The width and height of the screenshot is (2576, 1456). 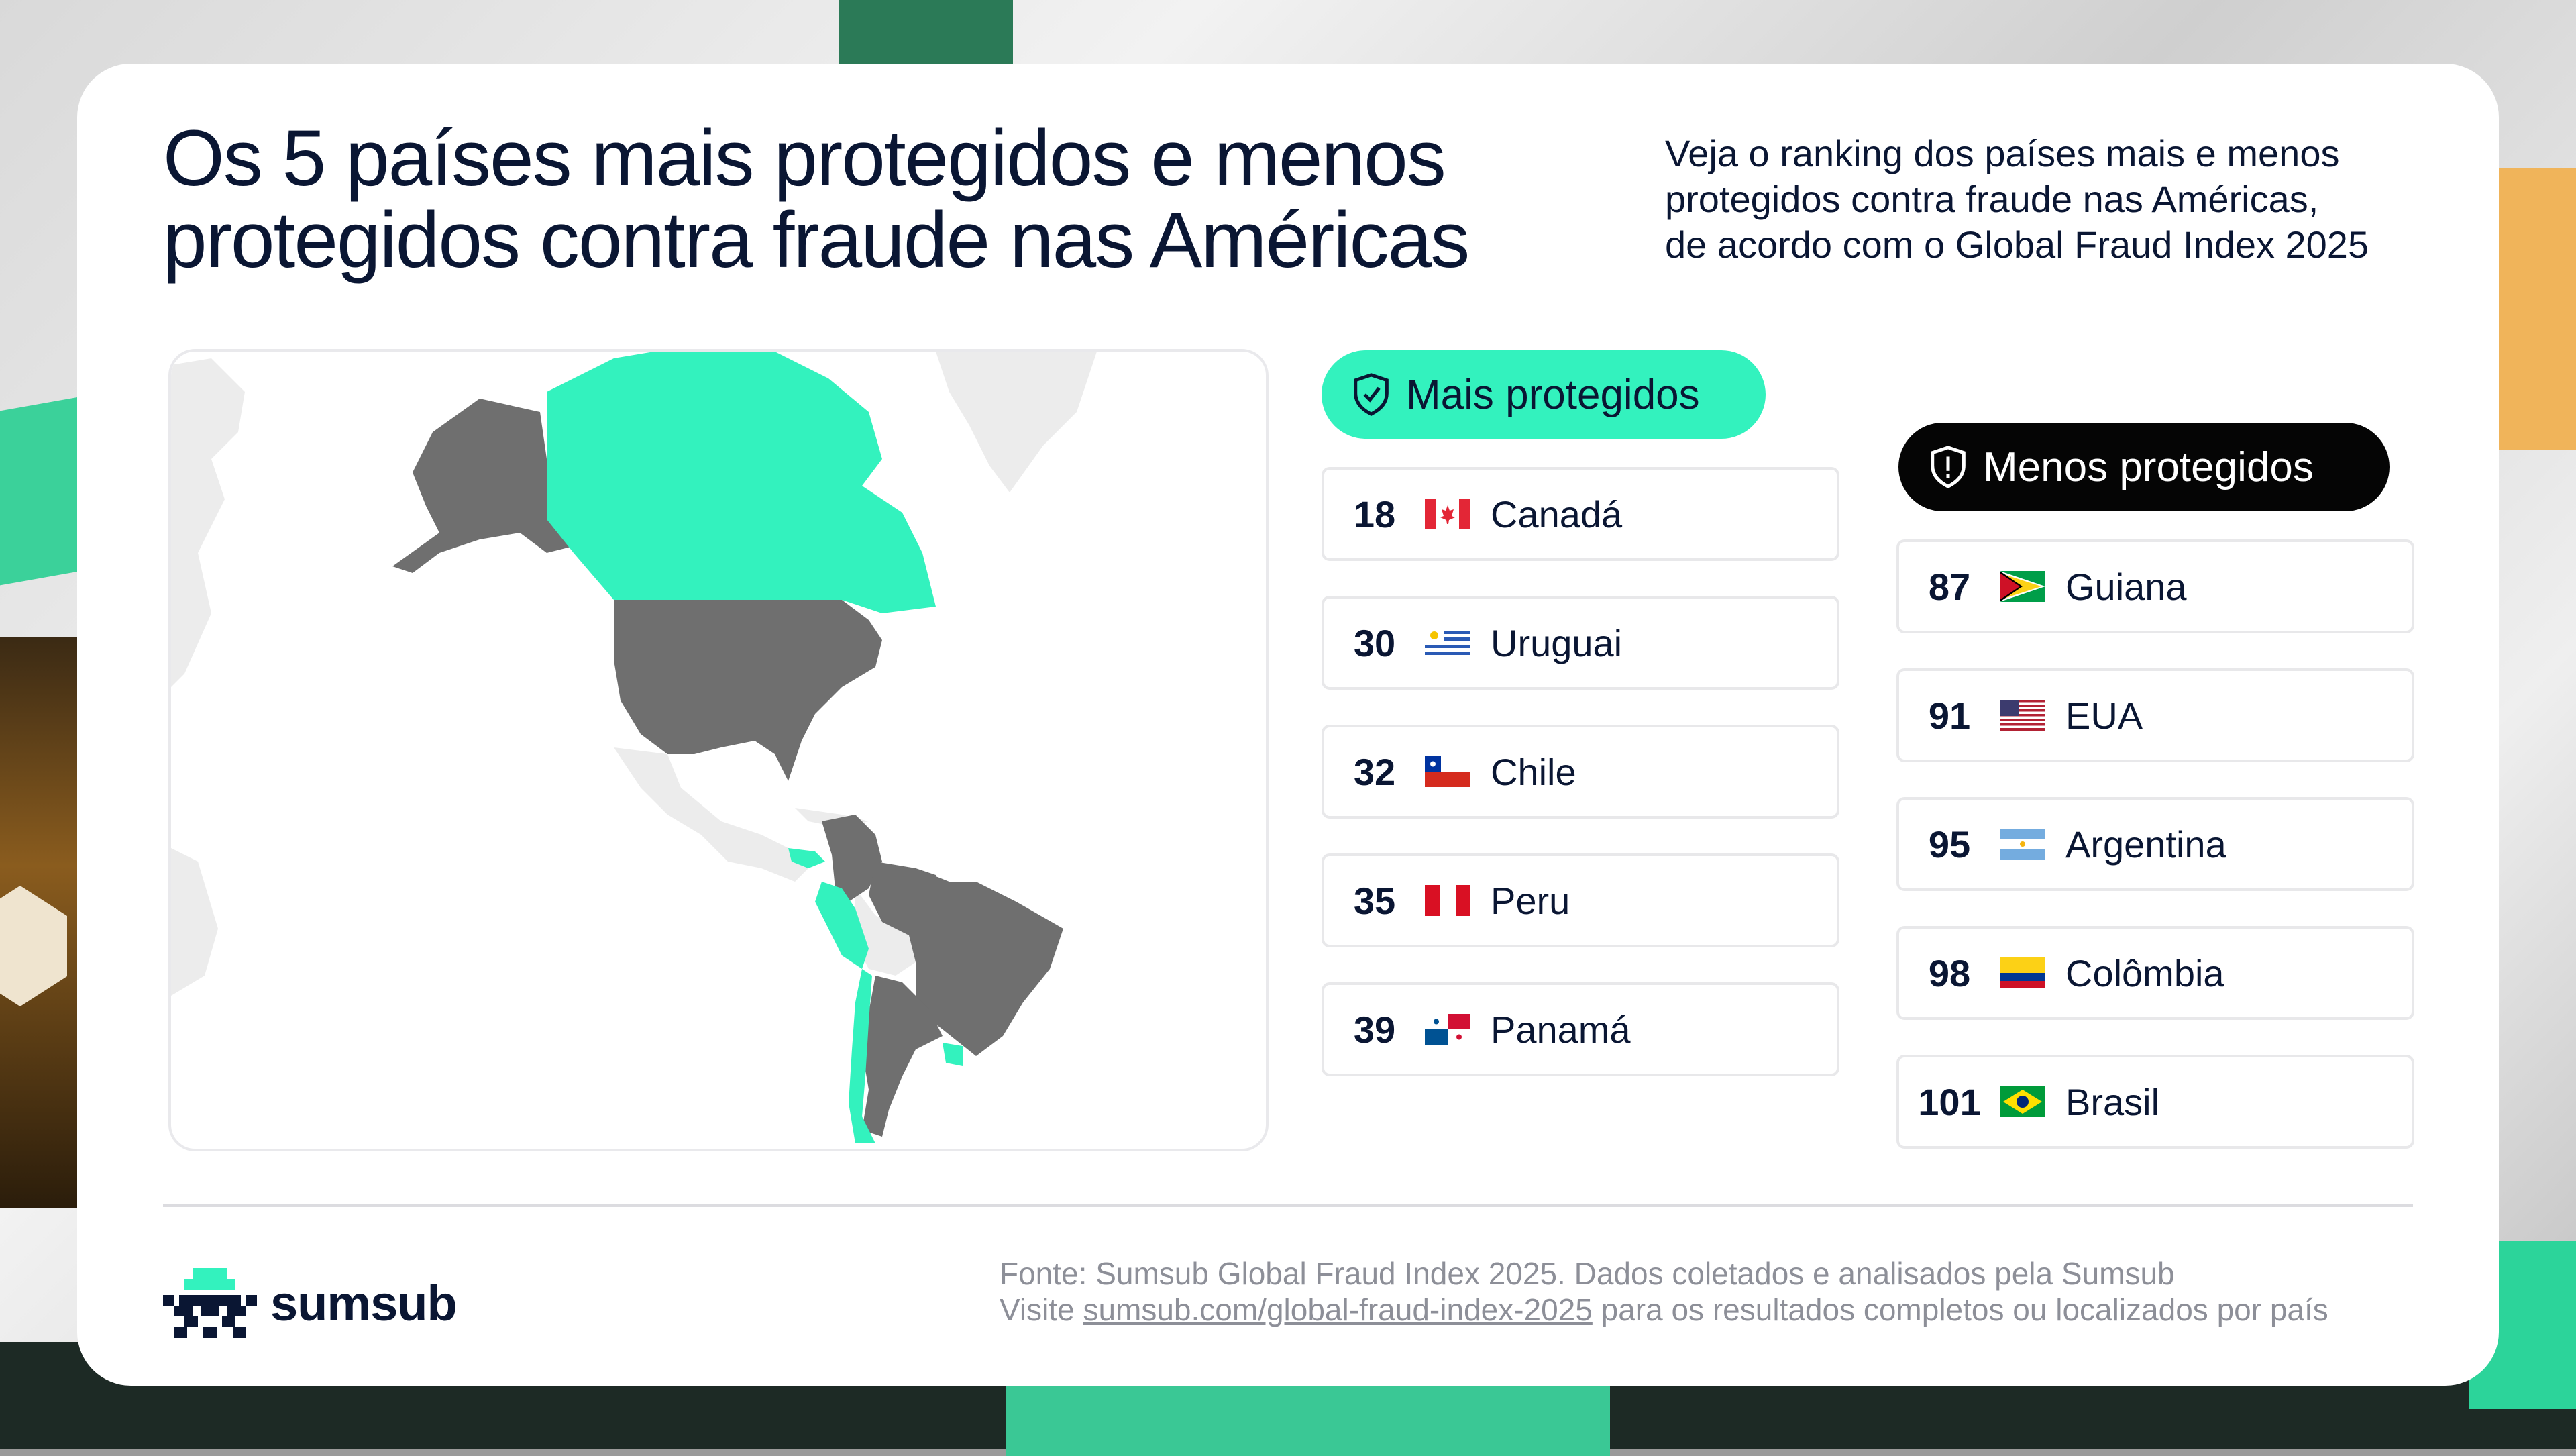 I want to click on ranking-row: 101 Brasil, so click(x=2155, y=1102).